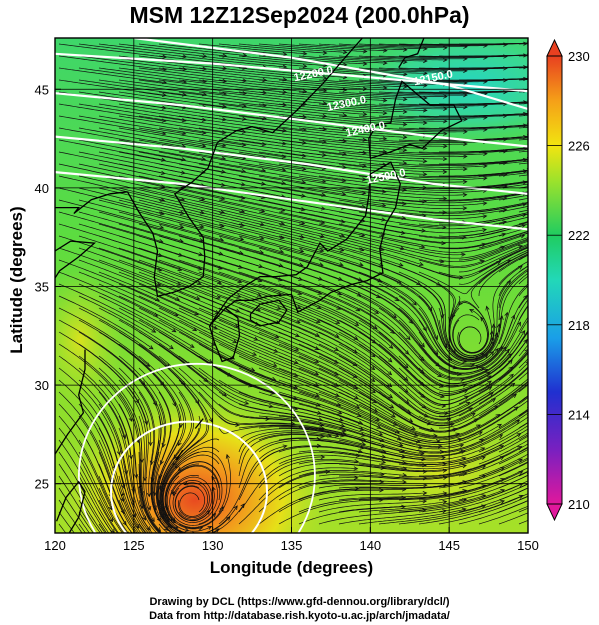 This screenshot has height=625, width=599. Describe the element at coordinates (554, 280) in the screenshot. I see `colorbar-body` at that location.